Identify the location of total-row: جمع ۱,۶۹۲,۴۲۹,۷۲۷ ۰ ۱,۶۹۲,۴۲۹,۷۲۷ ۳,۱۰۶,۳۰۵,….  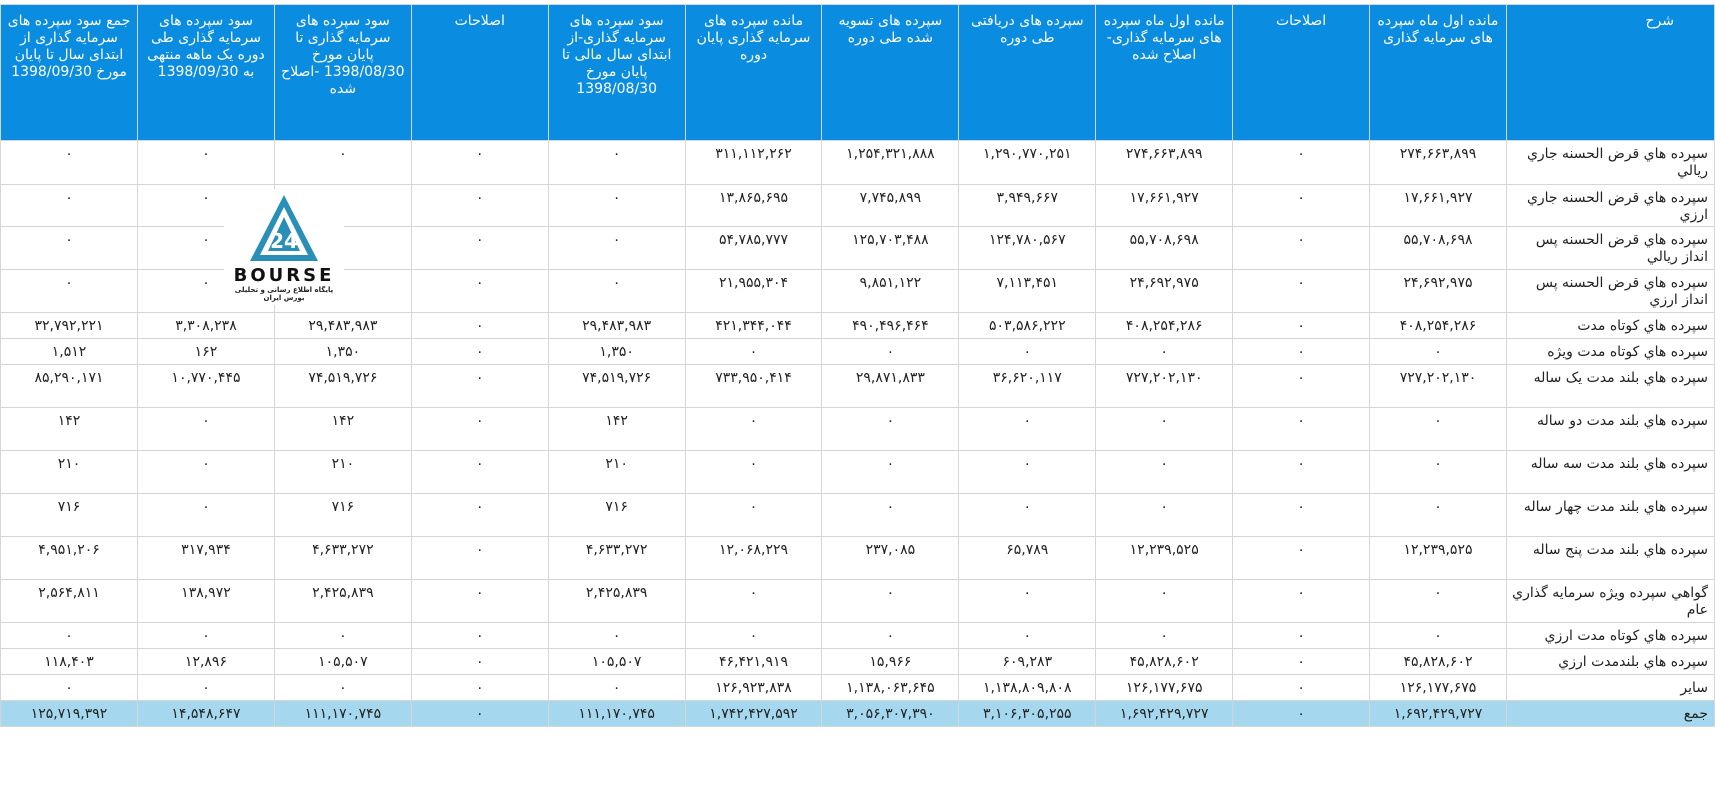
(857, 713).